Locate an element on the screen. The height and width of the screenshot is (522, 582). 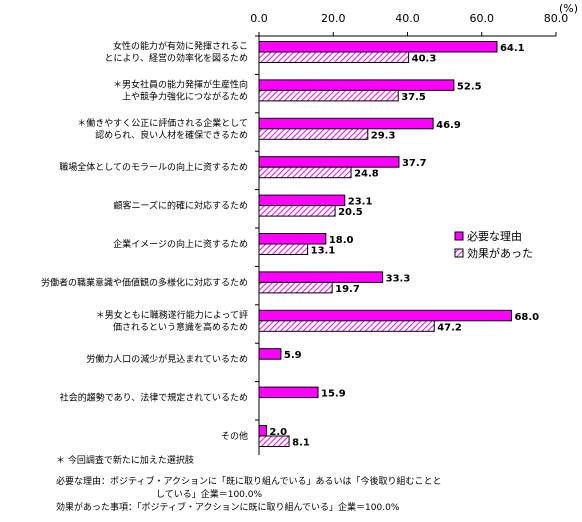
note-required-reason-cont: している」企業＝100.0% is located at coordinates (209, 495).